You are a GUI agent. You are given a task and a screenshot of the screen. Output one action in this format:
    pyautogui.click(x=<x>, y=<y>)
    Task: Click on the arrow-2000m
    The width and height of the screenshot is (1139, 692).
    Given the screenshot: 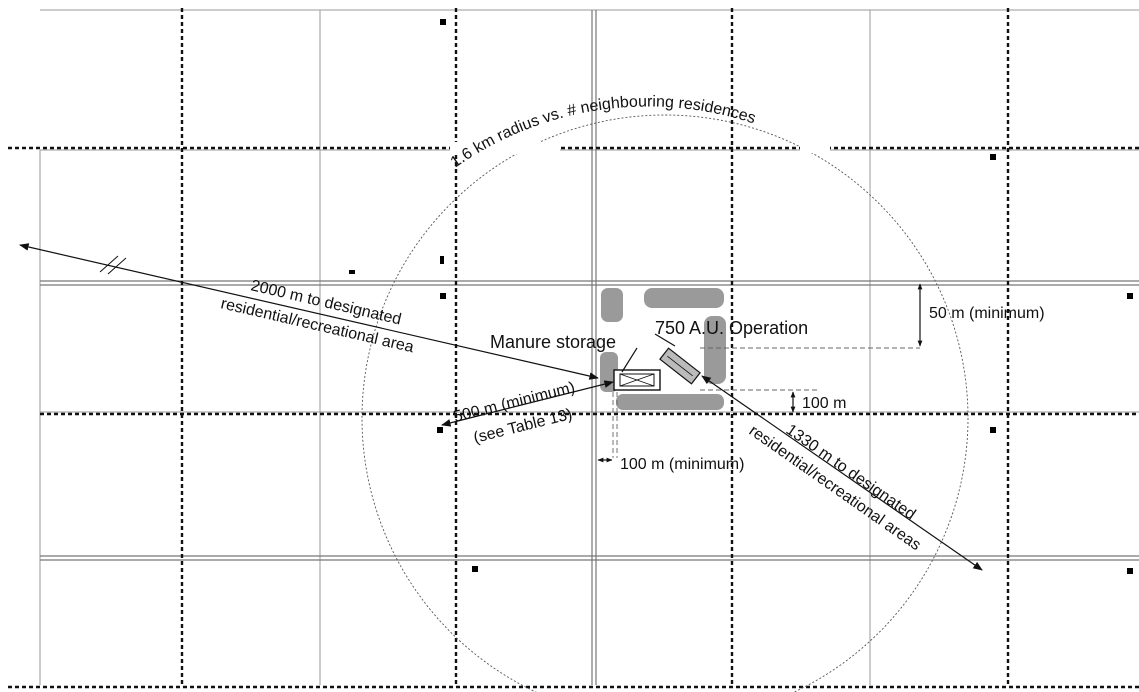 What is the action you would take?
    pyautogui.click(x=309, y=311)
    